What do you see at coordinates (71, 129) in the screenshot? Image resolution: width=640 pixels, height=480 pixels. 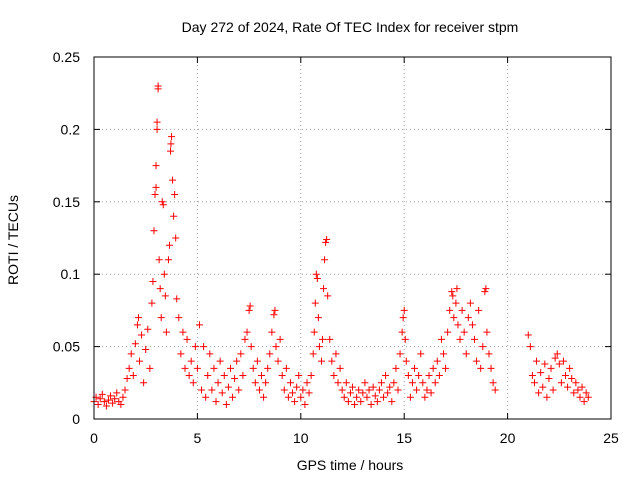 I see `y-tick-label: 0.2` at bounding box center [71, 129].